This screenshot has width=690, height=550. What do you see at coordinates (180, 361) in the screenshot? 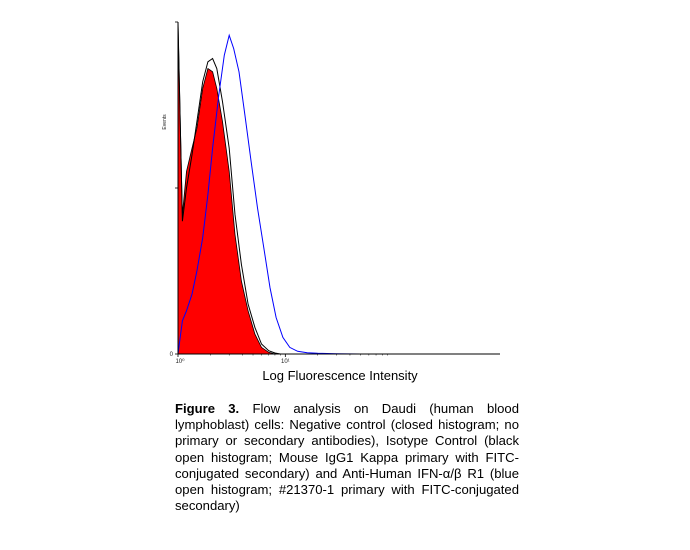
I see `x-tick-label: 10⁰` at bounding box center [180, 361].